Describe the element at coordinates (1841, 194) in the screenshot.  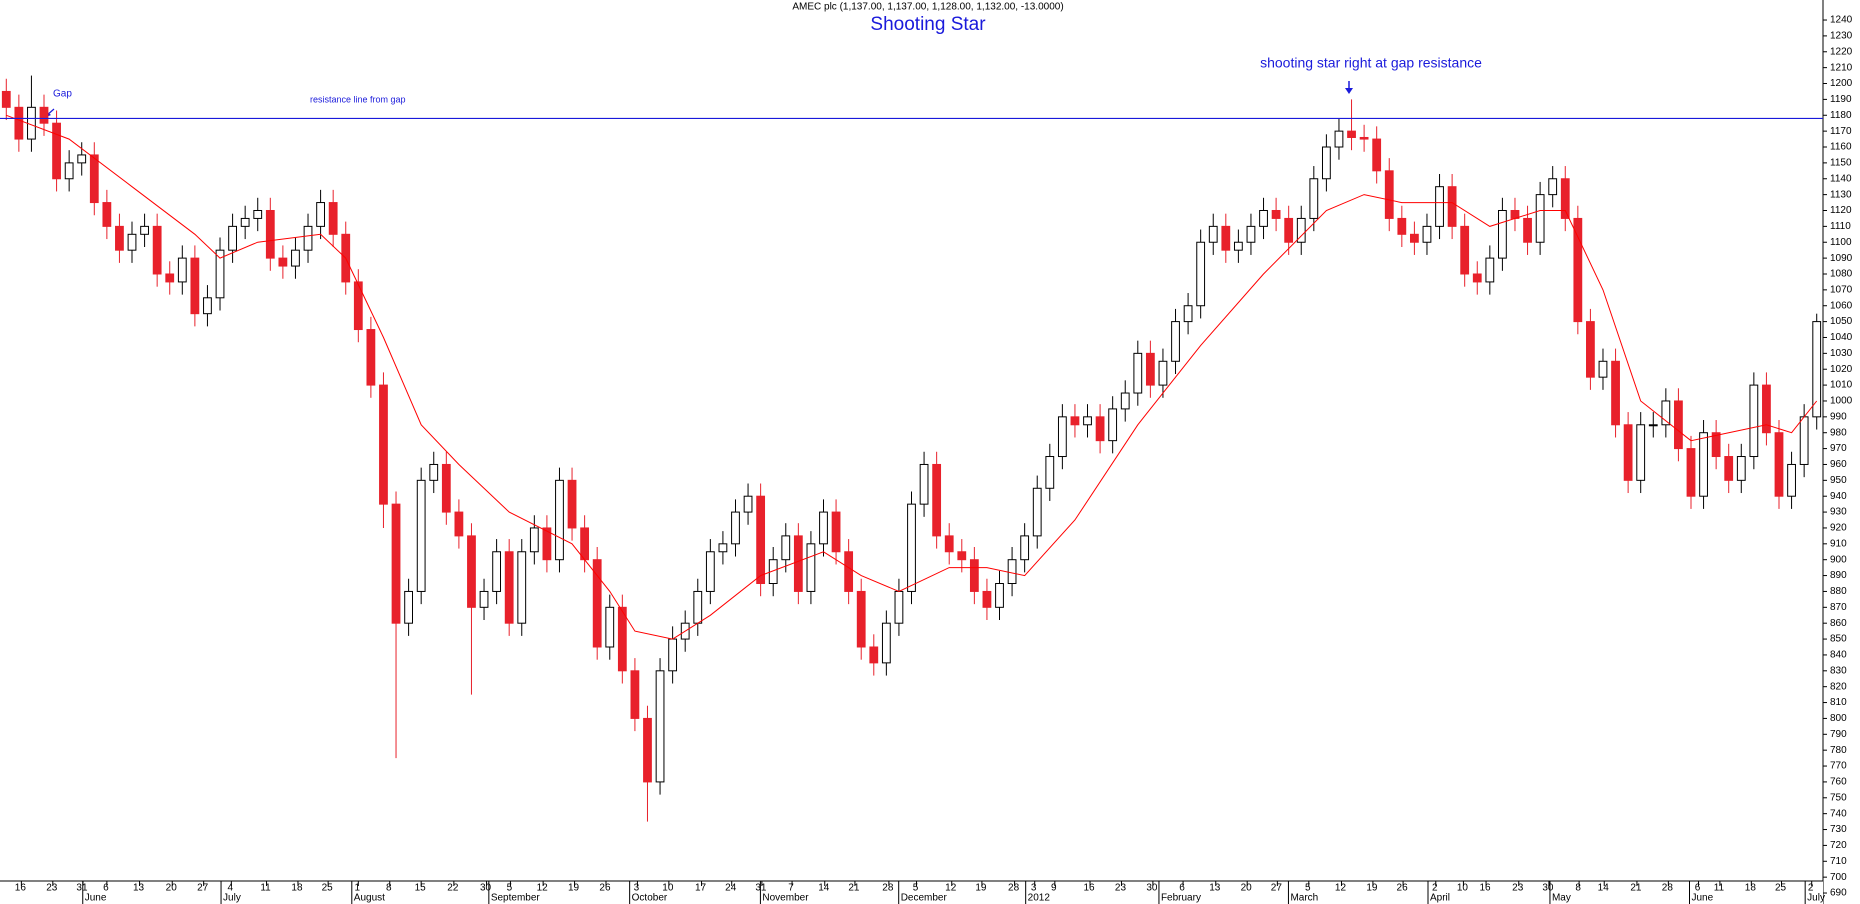
I see `y-tick-label: 1130` at that location.